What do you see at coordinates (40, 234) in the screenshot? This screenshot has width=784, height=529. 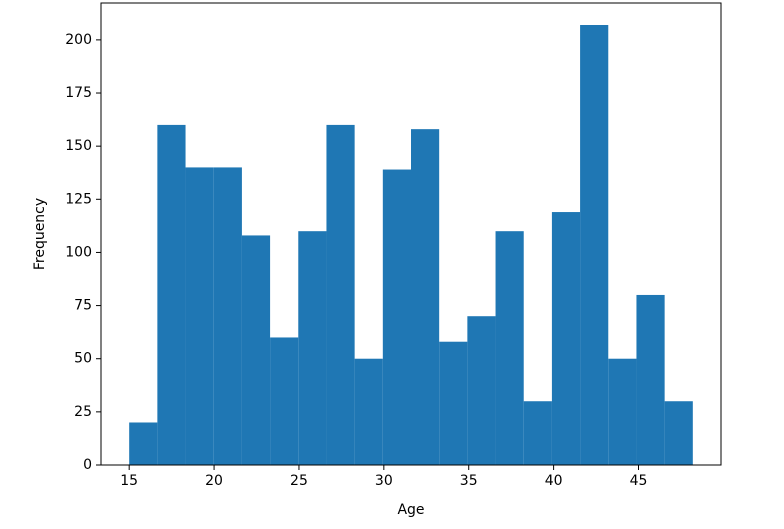 I see `y-axis-label: Frequency` at bounding box center [40, 234].